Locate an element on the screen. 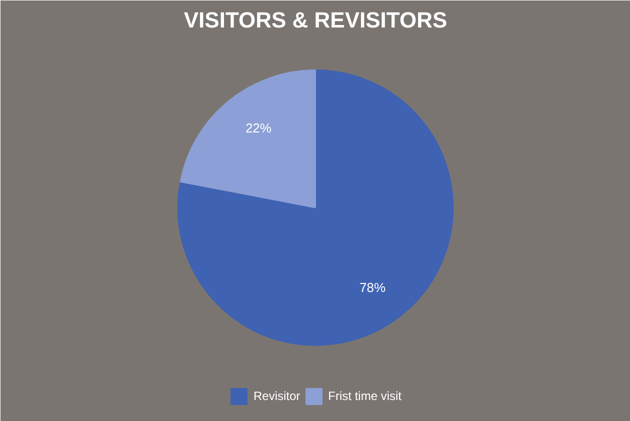  data-label: 22% is located at coordinates (258, 128).